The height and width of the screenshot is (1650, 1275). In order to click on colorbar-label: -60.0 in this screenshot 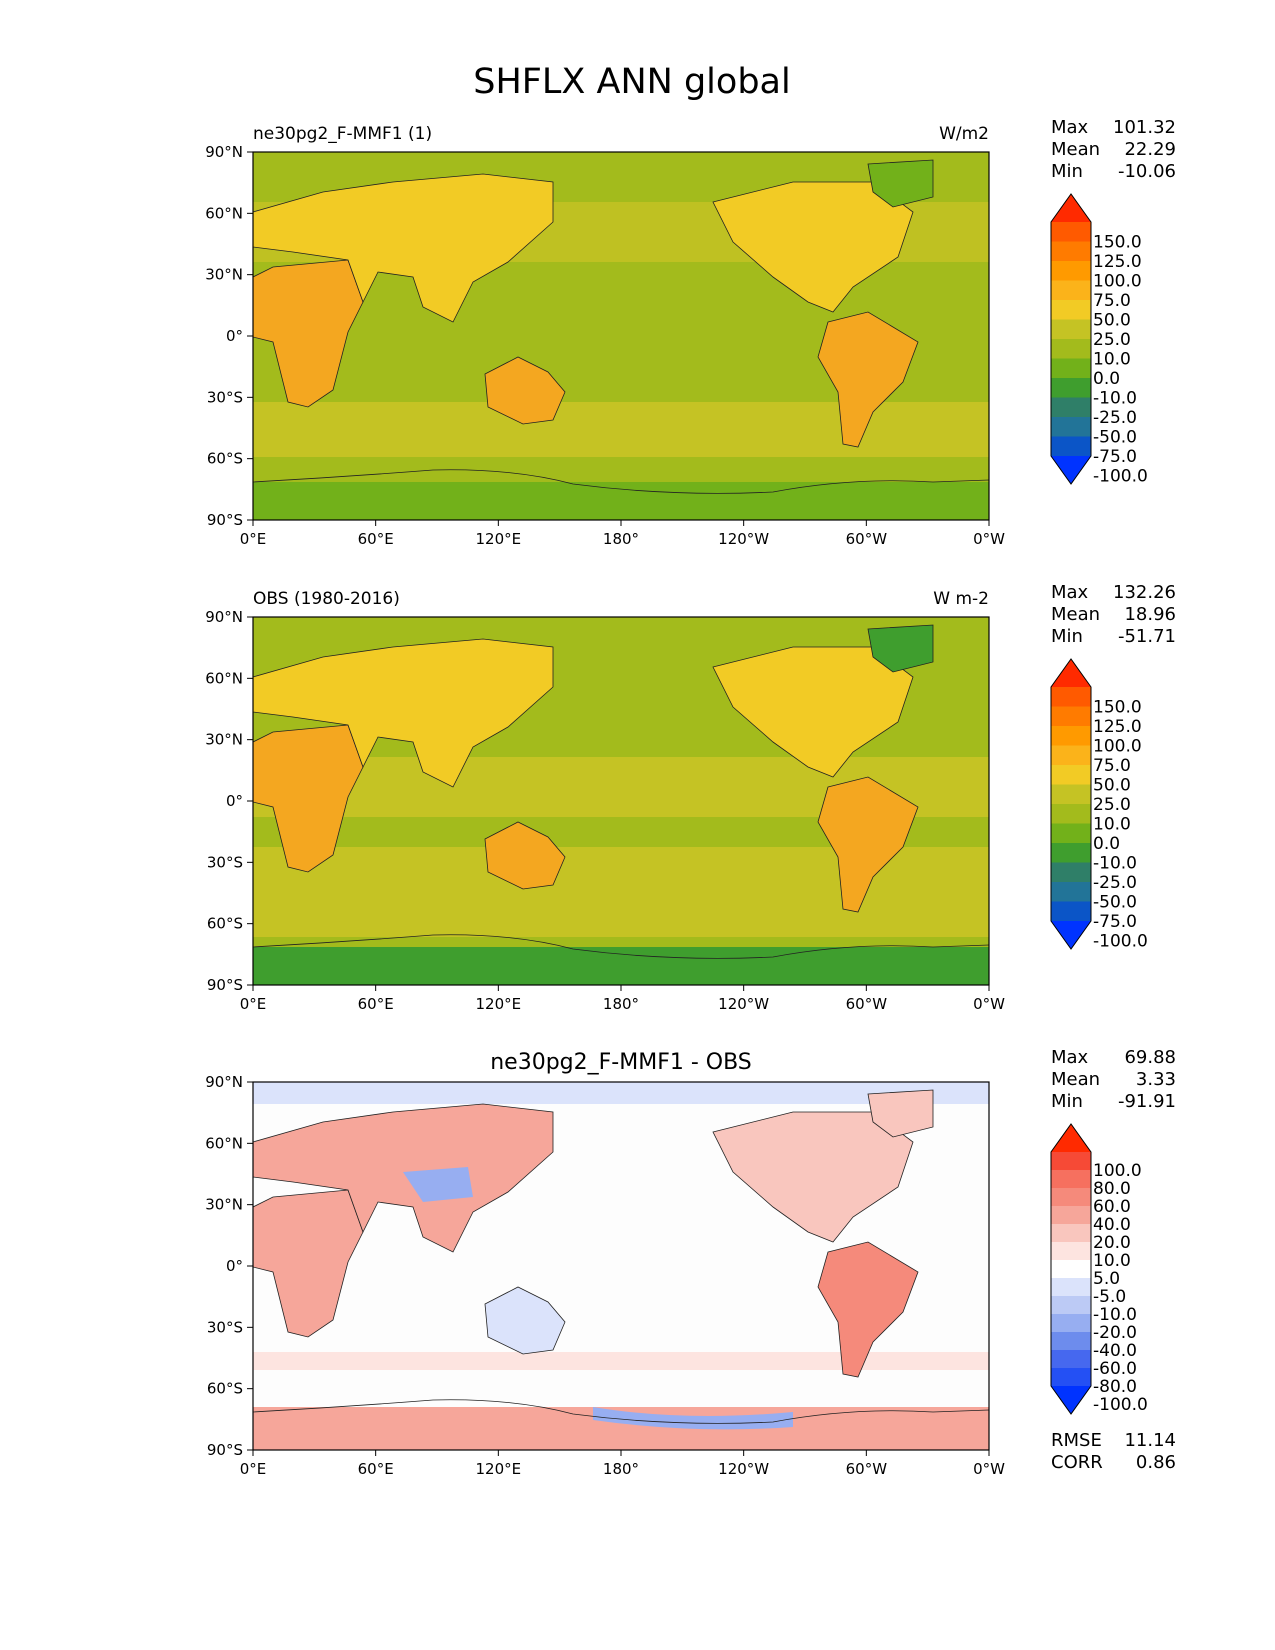, I will do `click(1115, 1369)`.